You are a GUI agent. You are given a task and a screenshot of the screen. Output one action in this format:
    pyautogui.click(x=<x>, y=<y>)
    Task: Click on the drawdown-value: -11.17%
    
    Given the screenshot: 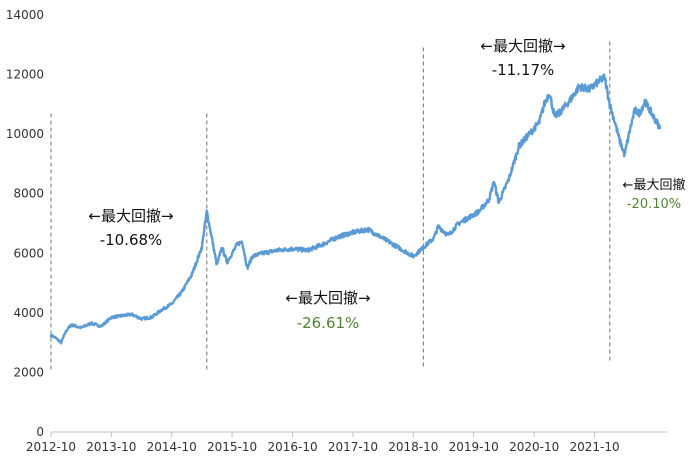 What is the action you would take?
    pyautogui.click(x=523, y=70)
    